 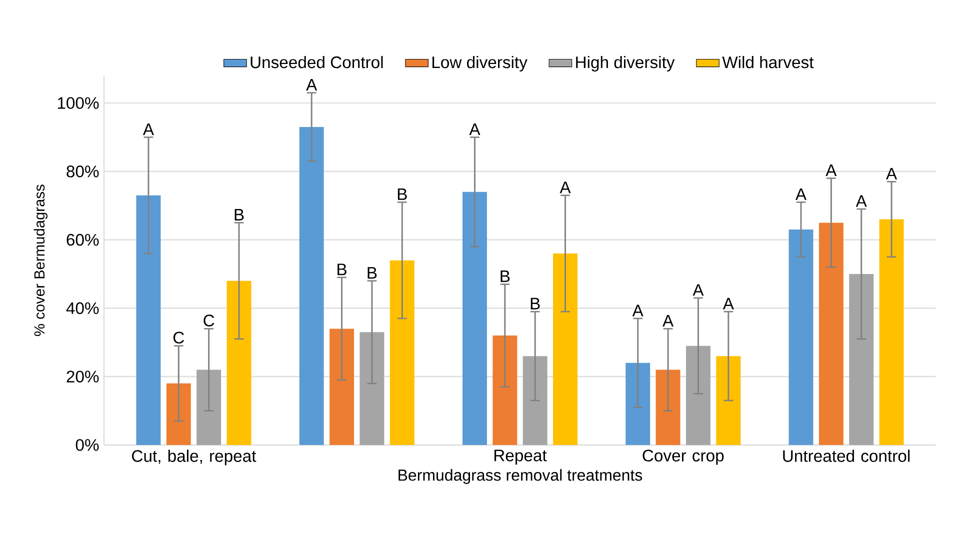 What do you see at coordinates (846, 456) in the screenshot?
I see `x-tick-label: Untreated control` at bounding box center [846, 456].